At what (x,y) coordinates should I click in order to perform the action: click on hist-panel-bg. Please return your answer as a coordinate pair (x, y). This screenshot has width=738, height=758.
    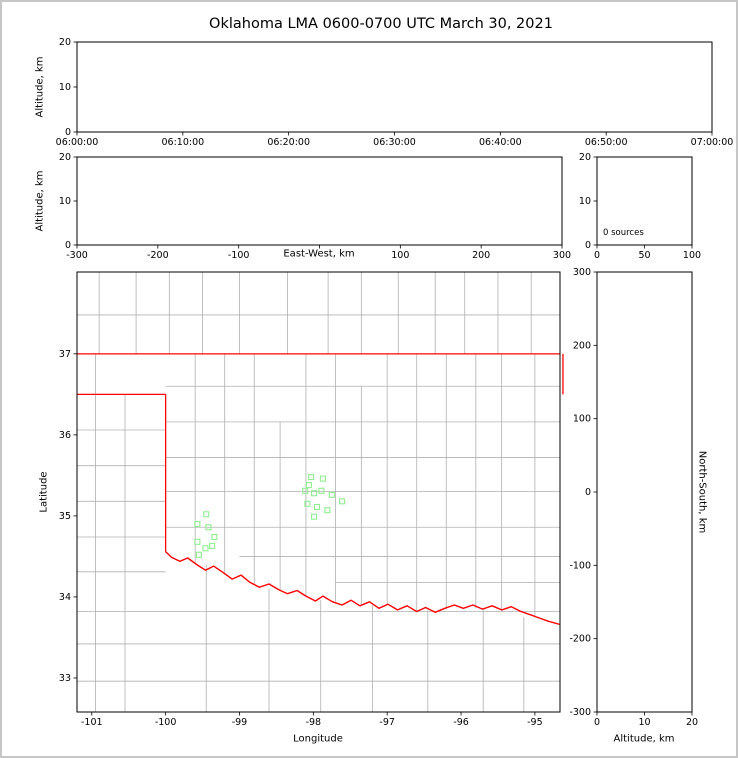
    Looking at the image, I should click on (644, 201).